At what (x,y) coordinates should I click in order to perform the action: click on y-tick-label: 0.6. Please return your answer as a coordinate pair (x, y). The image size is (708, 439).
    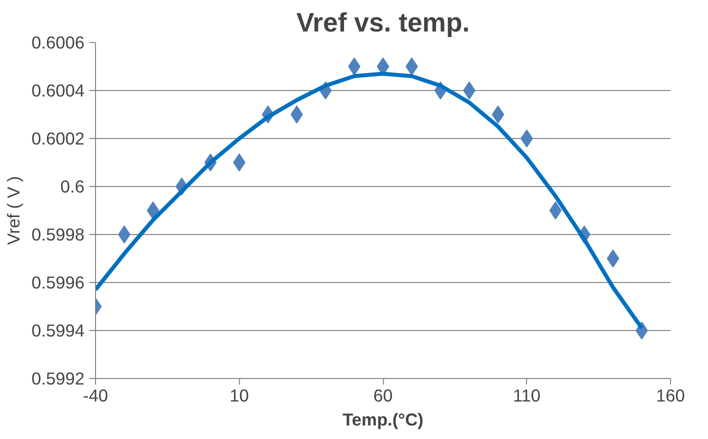
    Looking at the image, I should click on (72, 186).